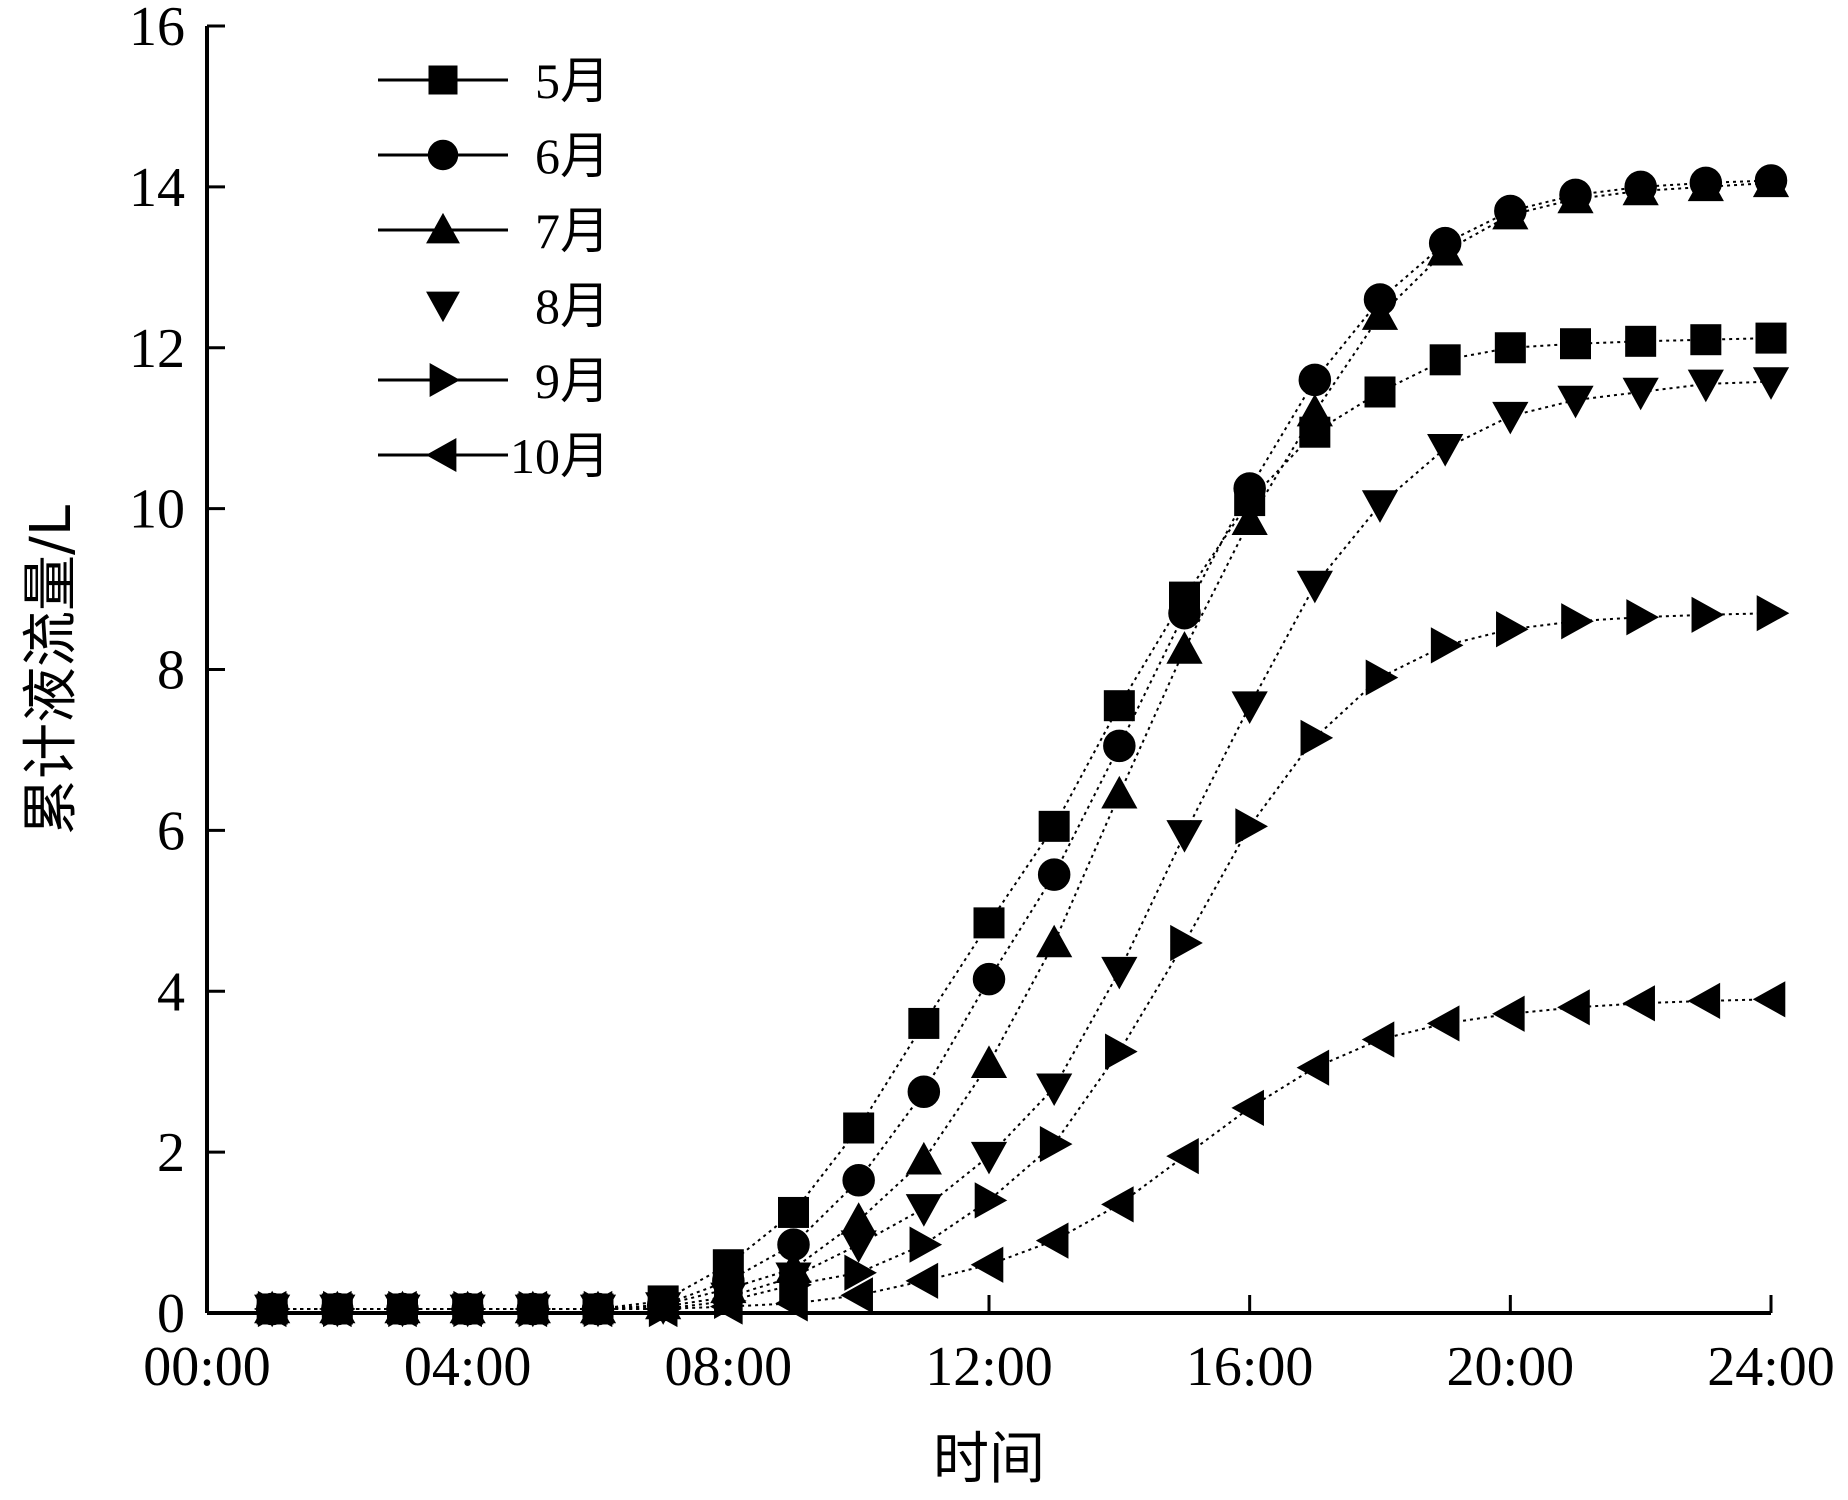 The width and height of the screenshot is (1848, 1500). I want to click on legend: 5月 6月 7月 8月 9月 10月, so click(494, 268).